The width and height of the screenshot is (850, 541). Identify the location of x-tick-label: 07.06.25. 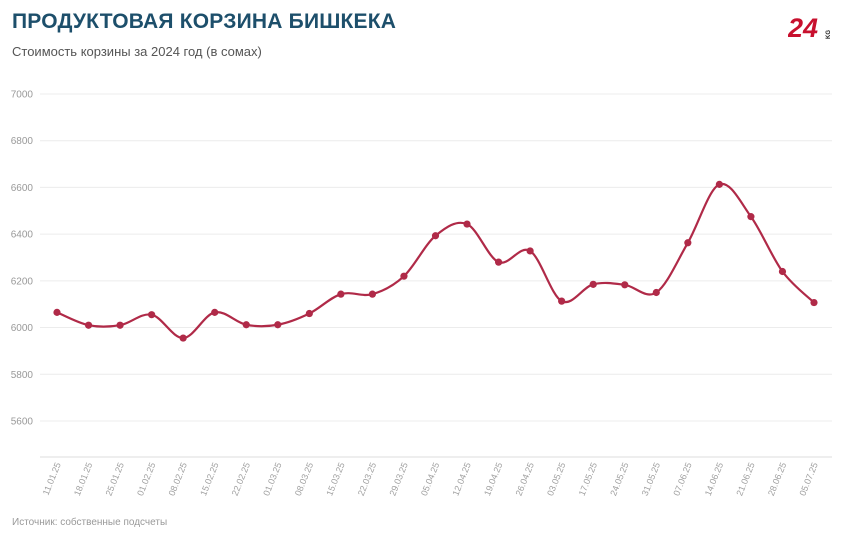
(682, 479).